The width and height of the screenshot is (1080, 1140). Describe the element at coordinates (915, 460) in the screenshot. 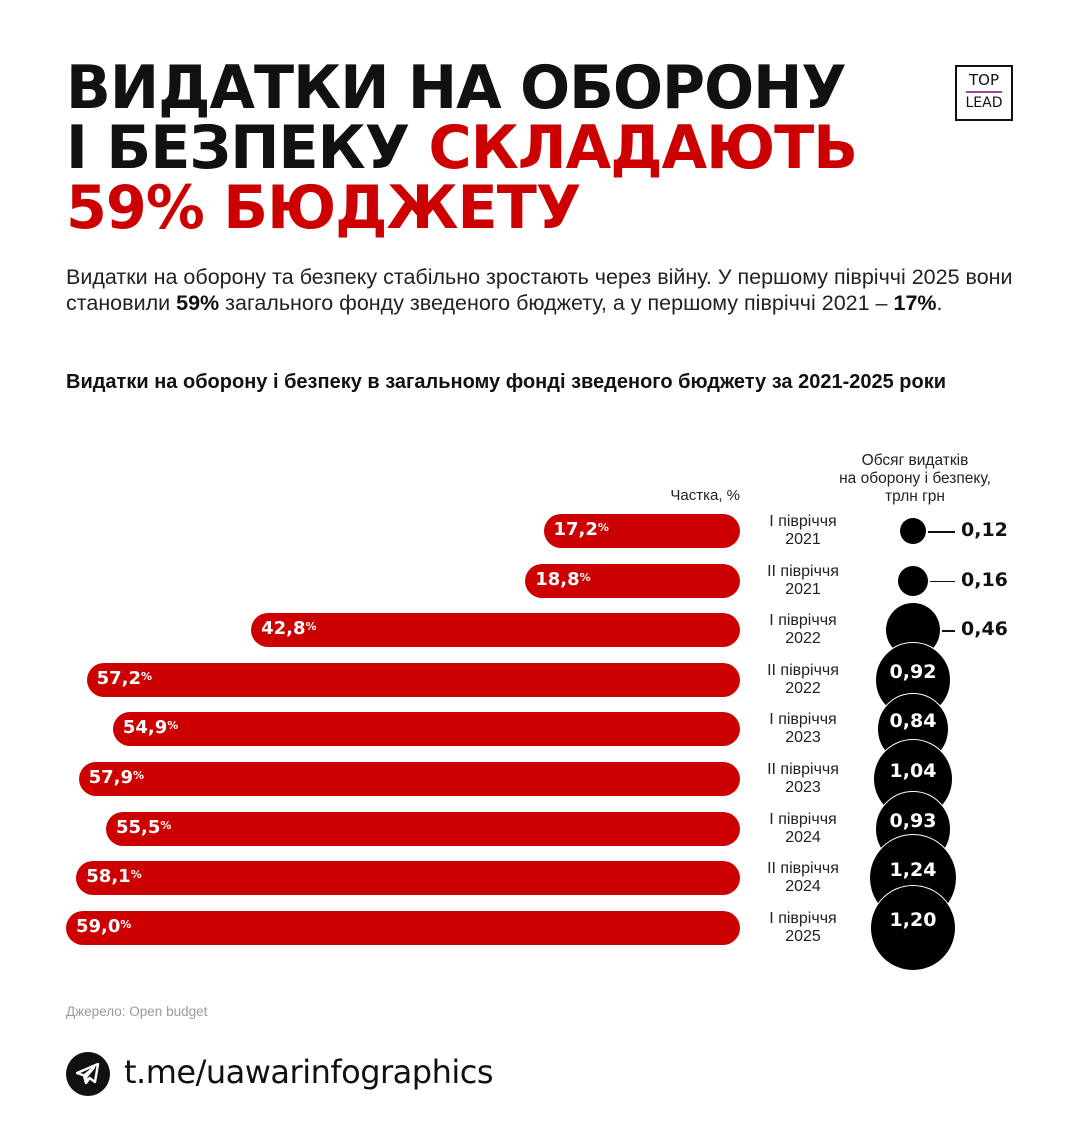

I see `volume-header-line: Обсяг видатків` at that location.